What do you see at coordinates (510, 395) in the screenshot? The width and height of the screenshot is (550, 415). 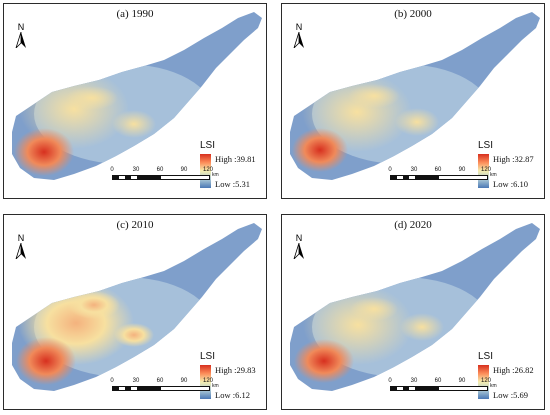 I see `legend-low: Low :5.69` at bounding box center [510, 395].